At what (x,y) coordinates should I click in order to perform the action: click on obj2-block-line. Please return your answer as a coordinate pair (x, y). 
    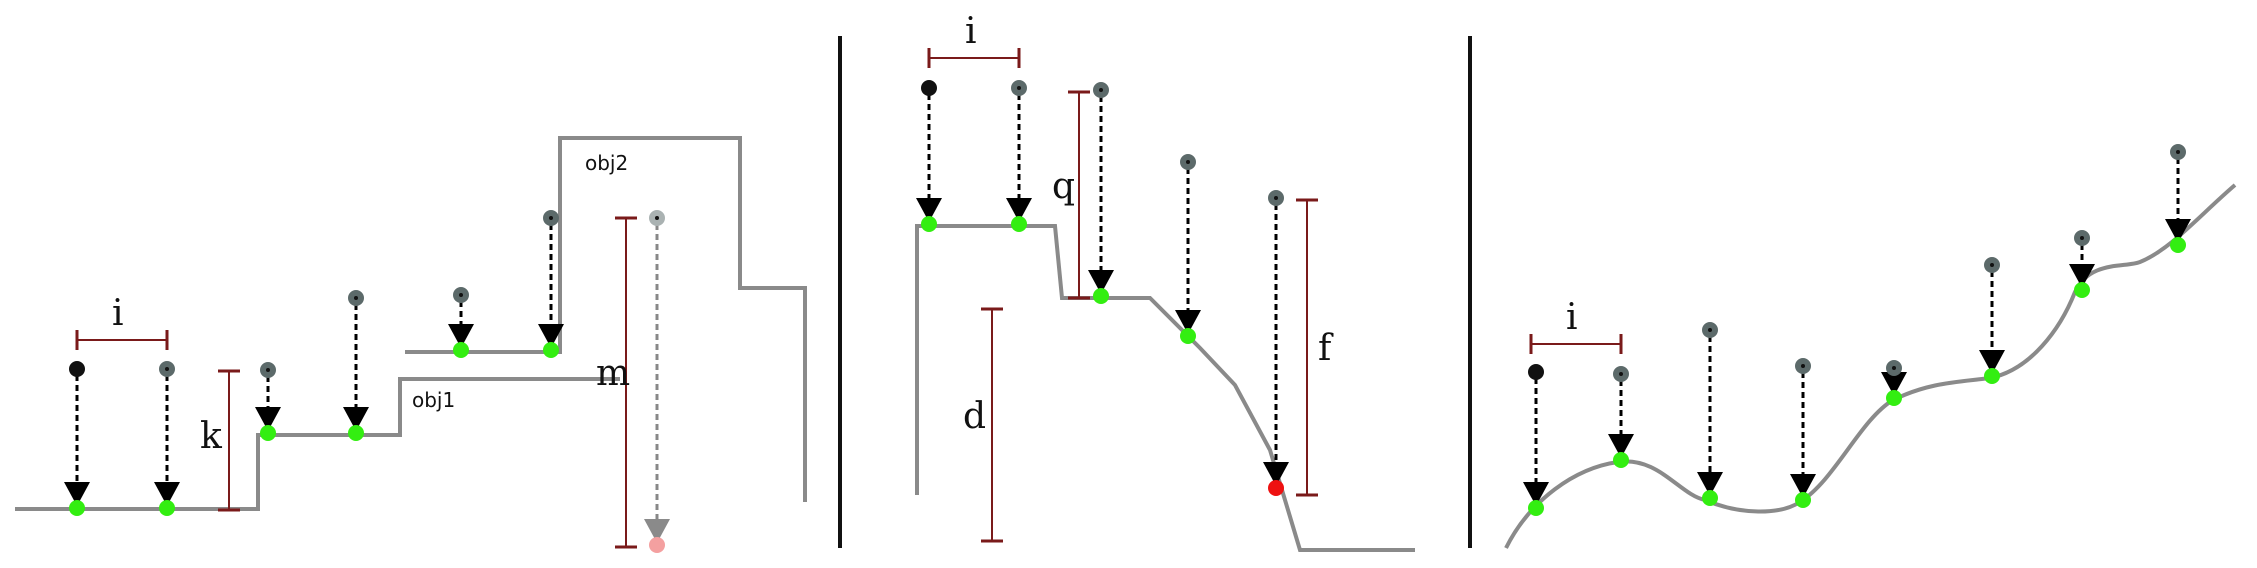
    Looking at the image, I should click on (682, 319).